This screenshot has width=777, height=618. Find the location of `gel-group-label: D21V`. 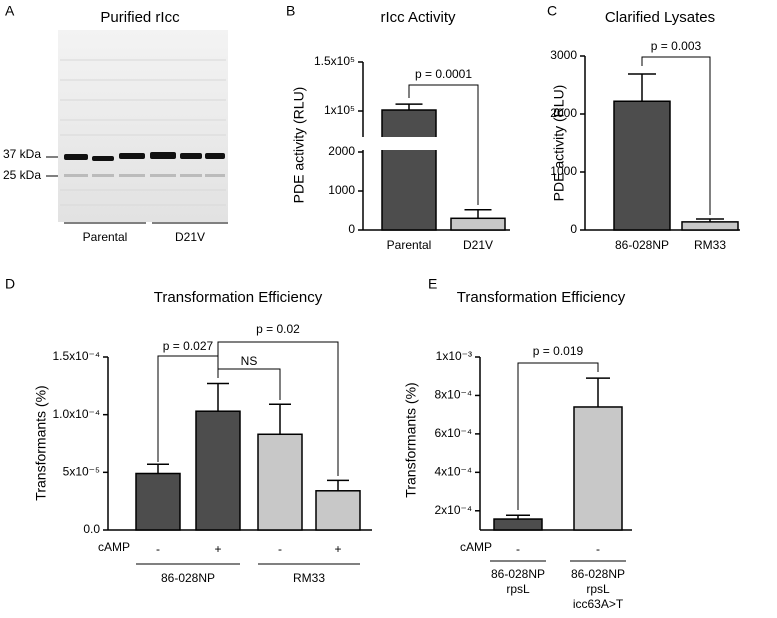

gel-group-label: D21V is located at coordinates (190, 237).